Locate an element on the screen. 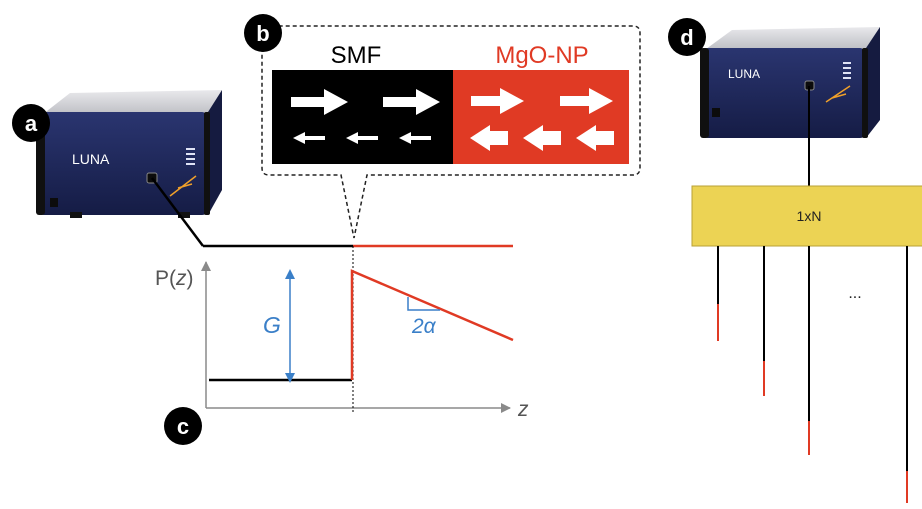  smf-section is located at coordinates (362, 117).